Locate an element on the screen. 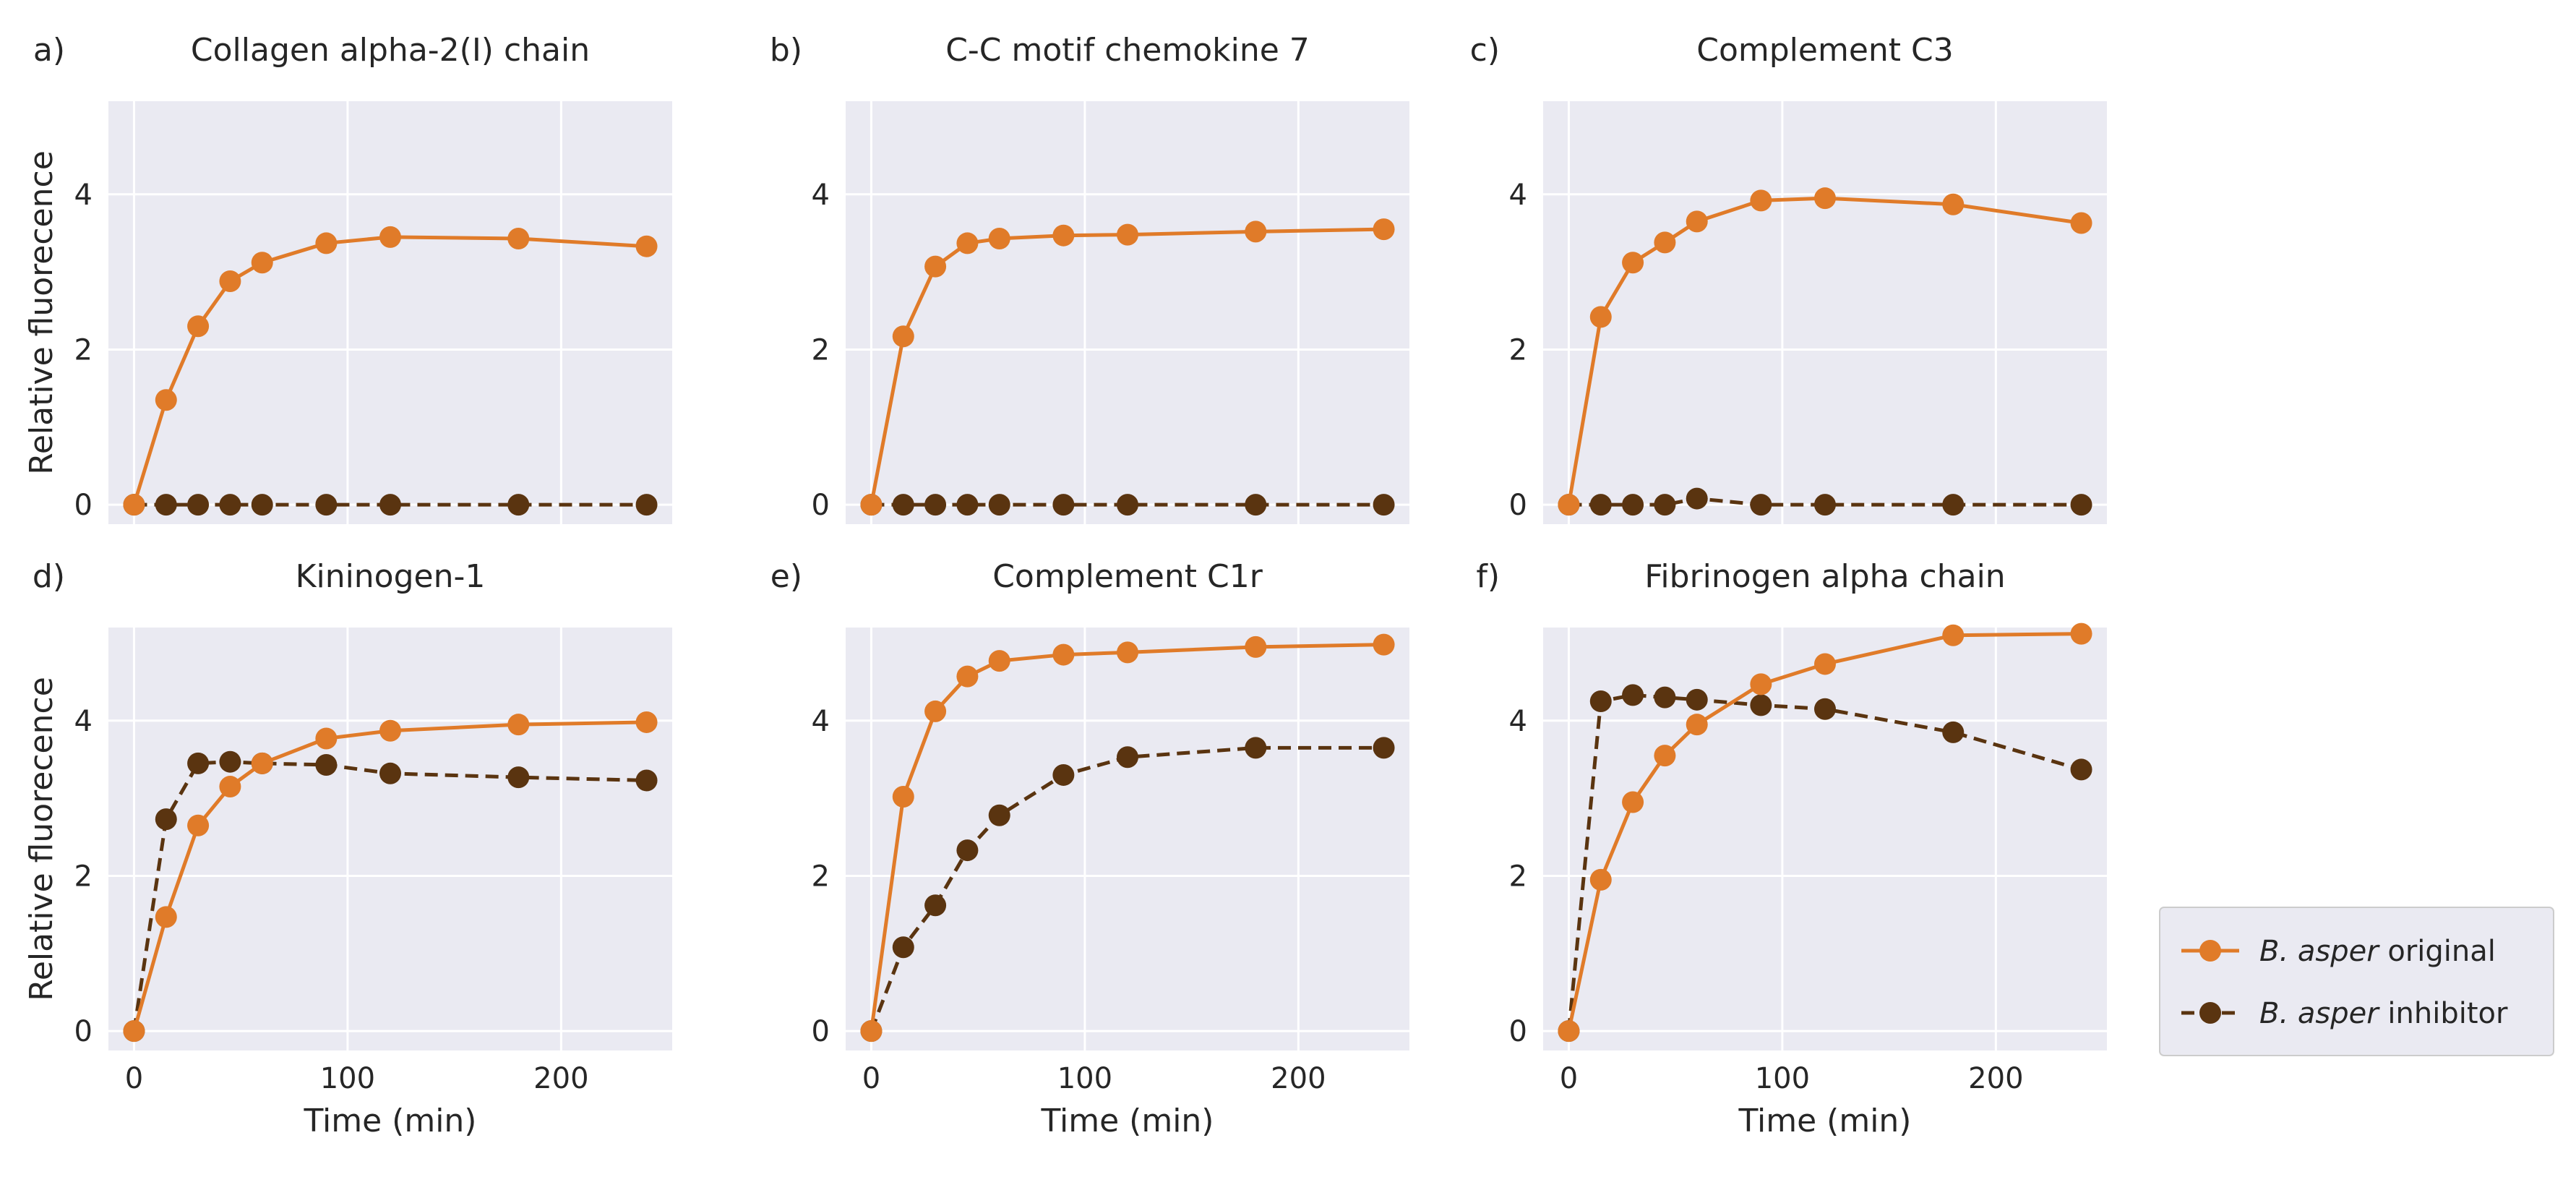  panel-label: a) is located at coordinates (49, 50).